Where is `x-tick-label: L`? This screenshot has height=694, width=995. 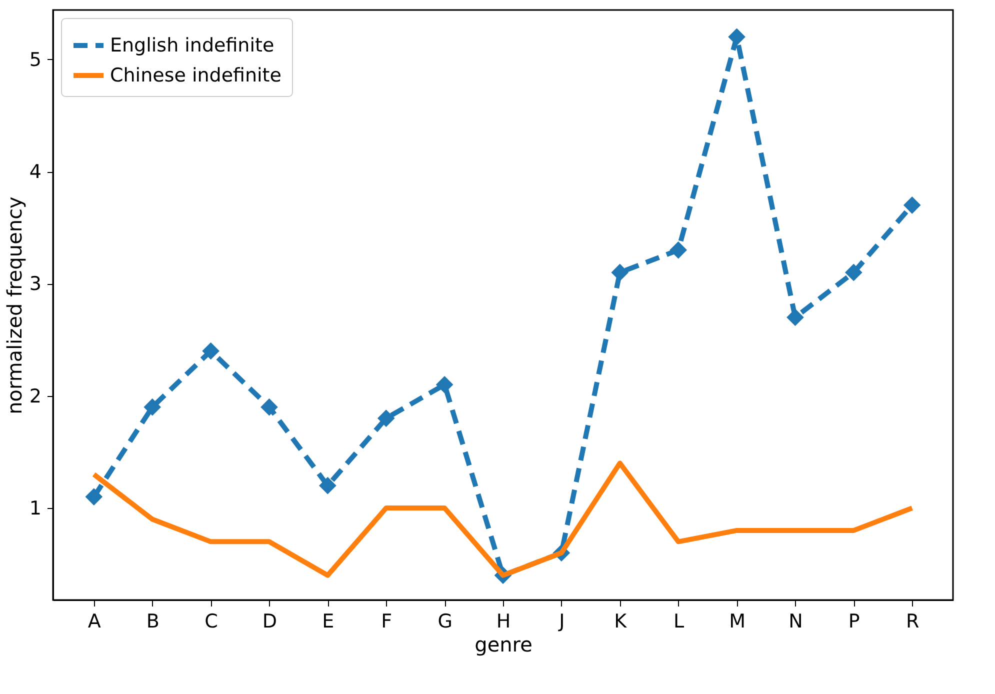 x-tick-label: L is located at coordinates (679, 621).